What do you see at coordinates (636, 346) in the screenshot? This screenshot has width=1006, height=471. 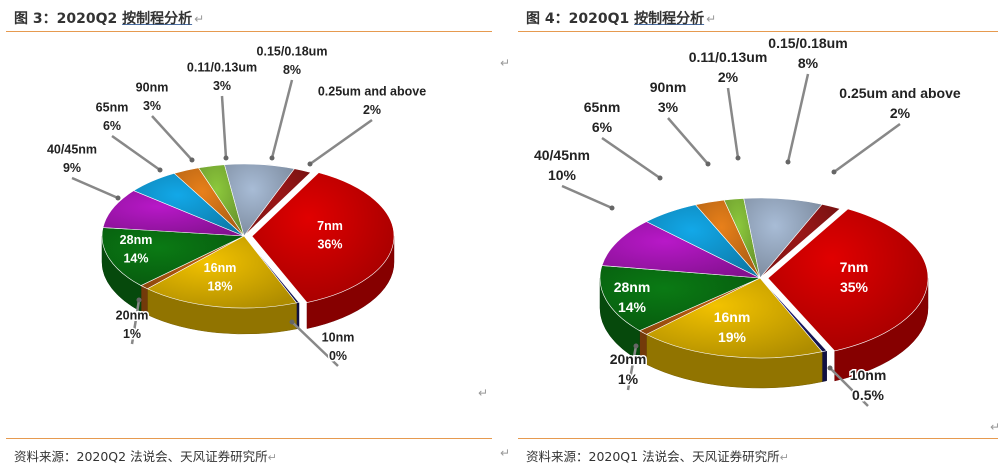 I see `leader-dot-20nm` at bounding box center [636, 346].